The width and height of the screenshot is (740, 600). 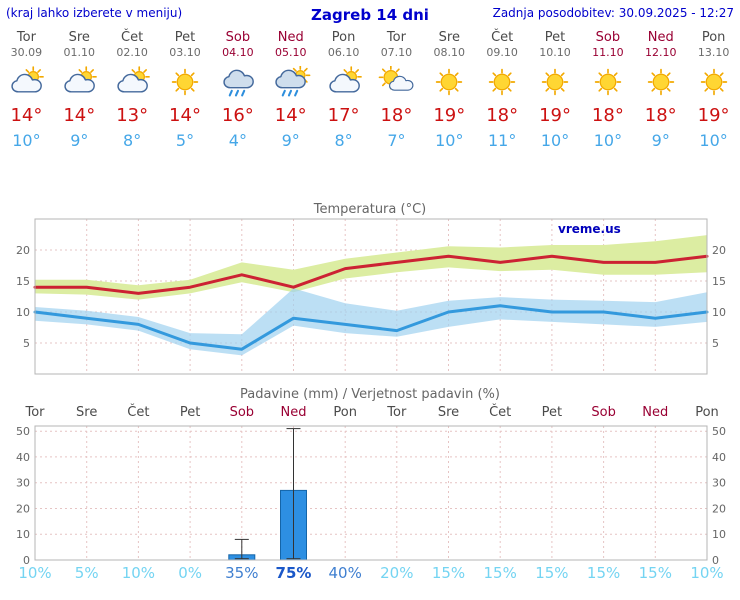 I want to click on rain-icon, so click(x=238, y=83).